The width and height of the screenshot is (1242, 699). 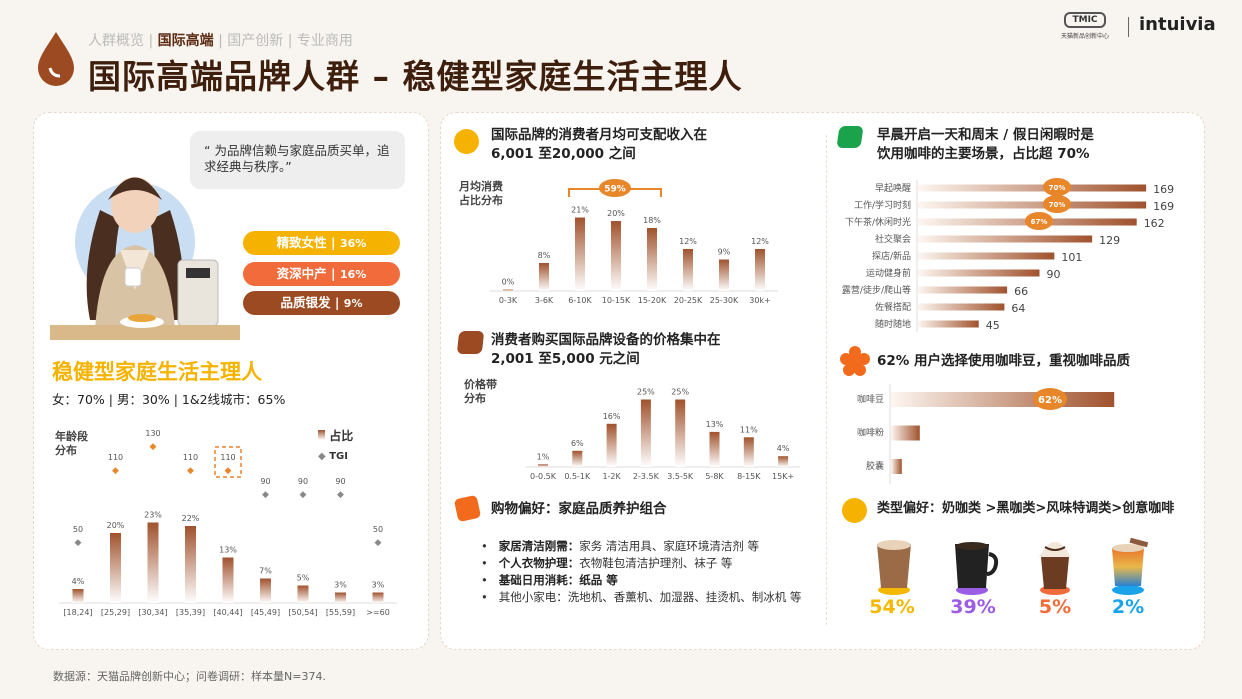 I want to click on section-nav: 人群概览 | 国际高端 | 国产创新 | 专业商用, so click(x=220, y=41).